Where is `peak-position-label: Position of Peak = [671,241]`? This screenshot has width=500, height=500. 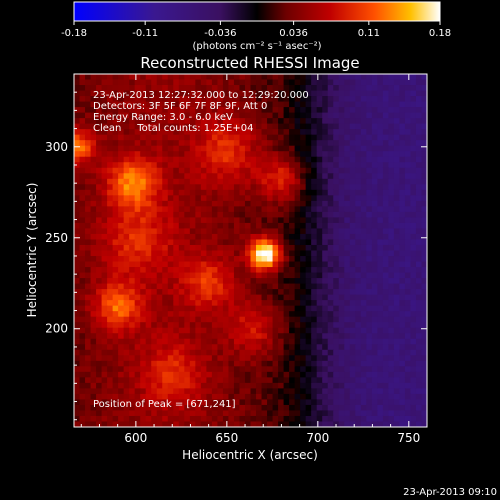
peak-position-label: Position of Peak = [671,241] is located at coordinates (164, 404).